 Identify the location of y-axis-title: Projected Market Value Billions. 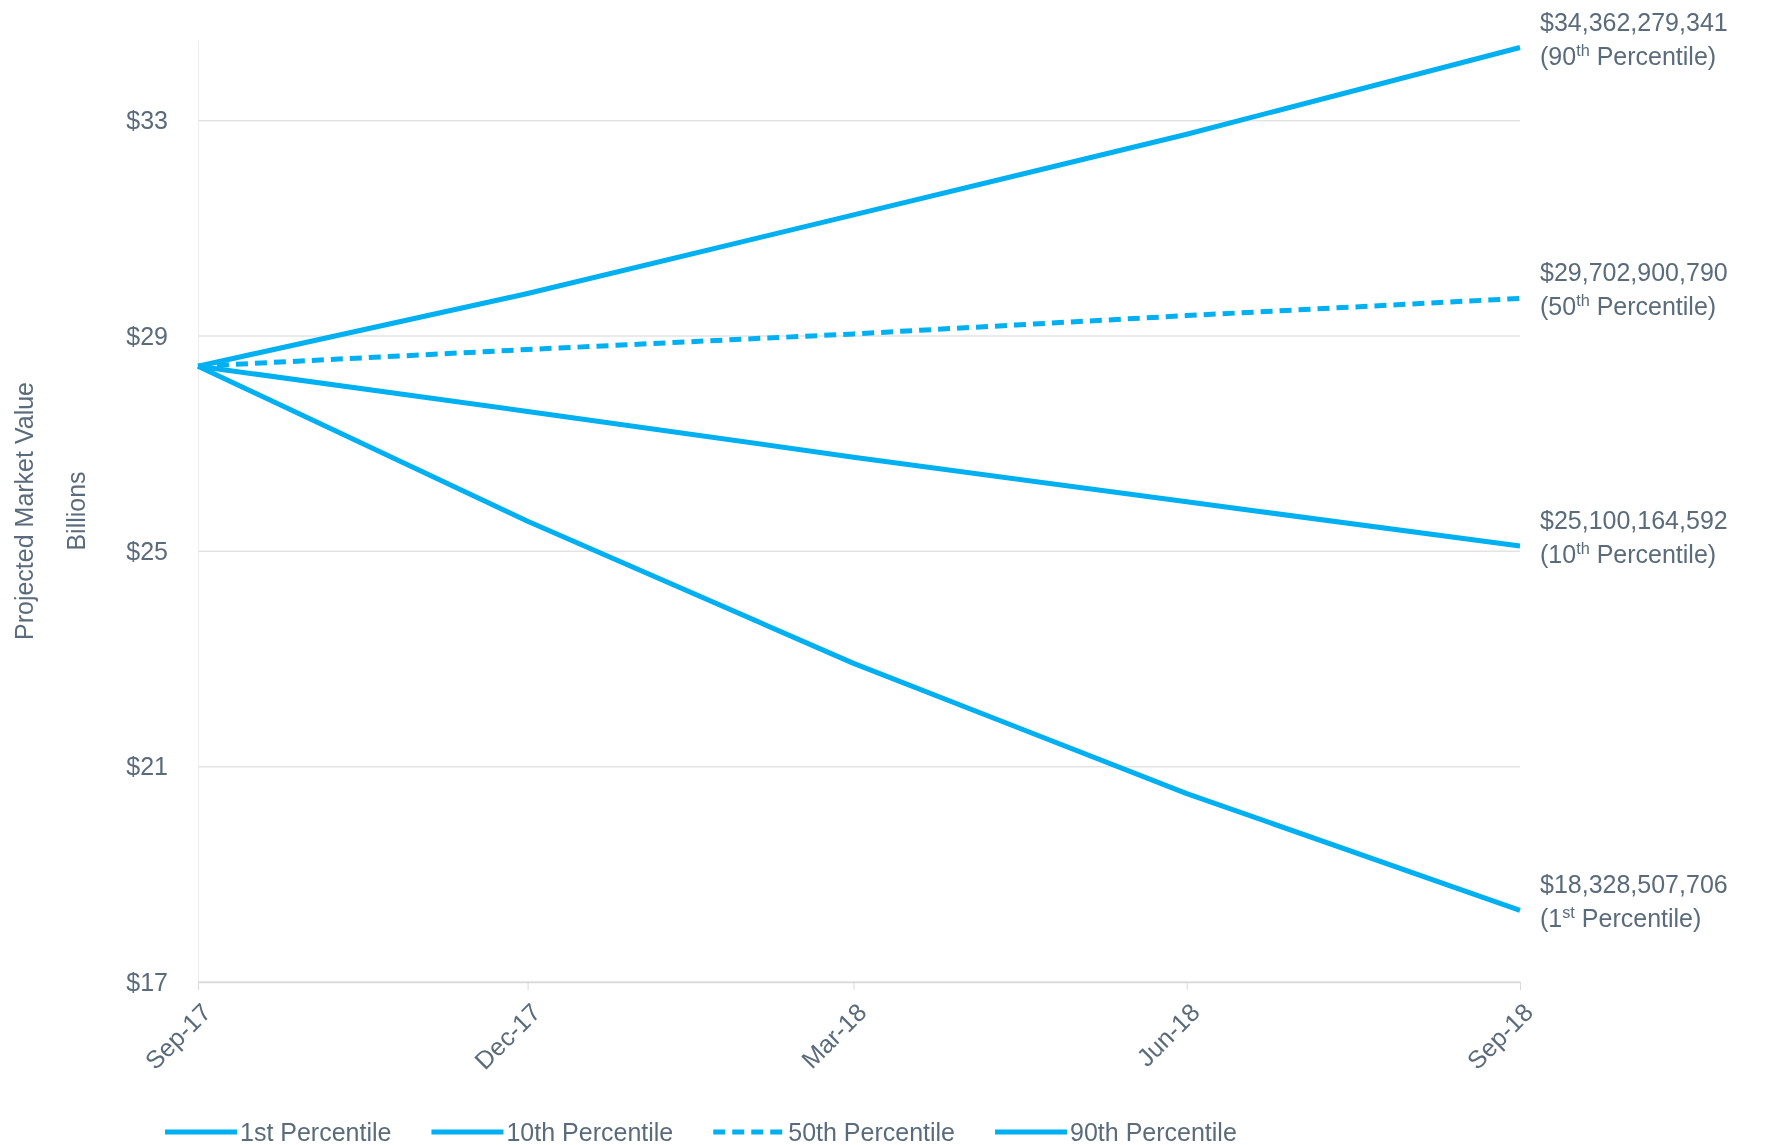
(50, 511).